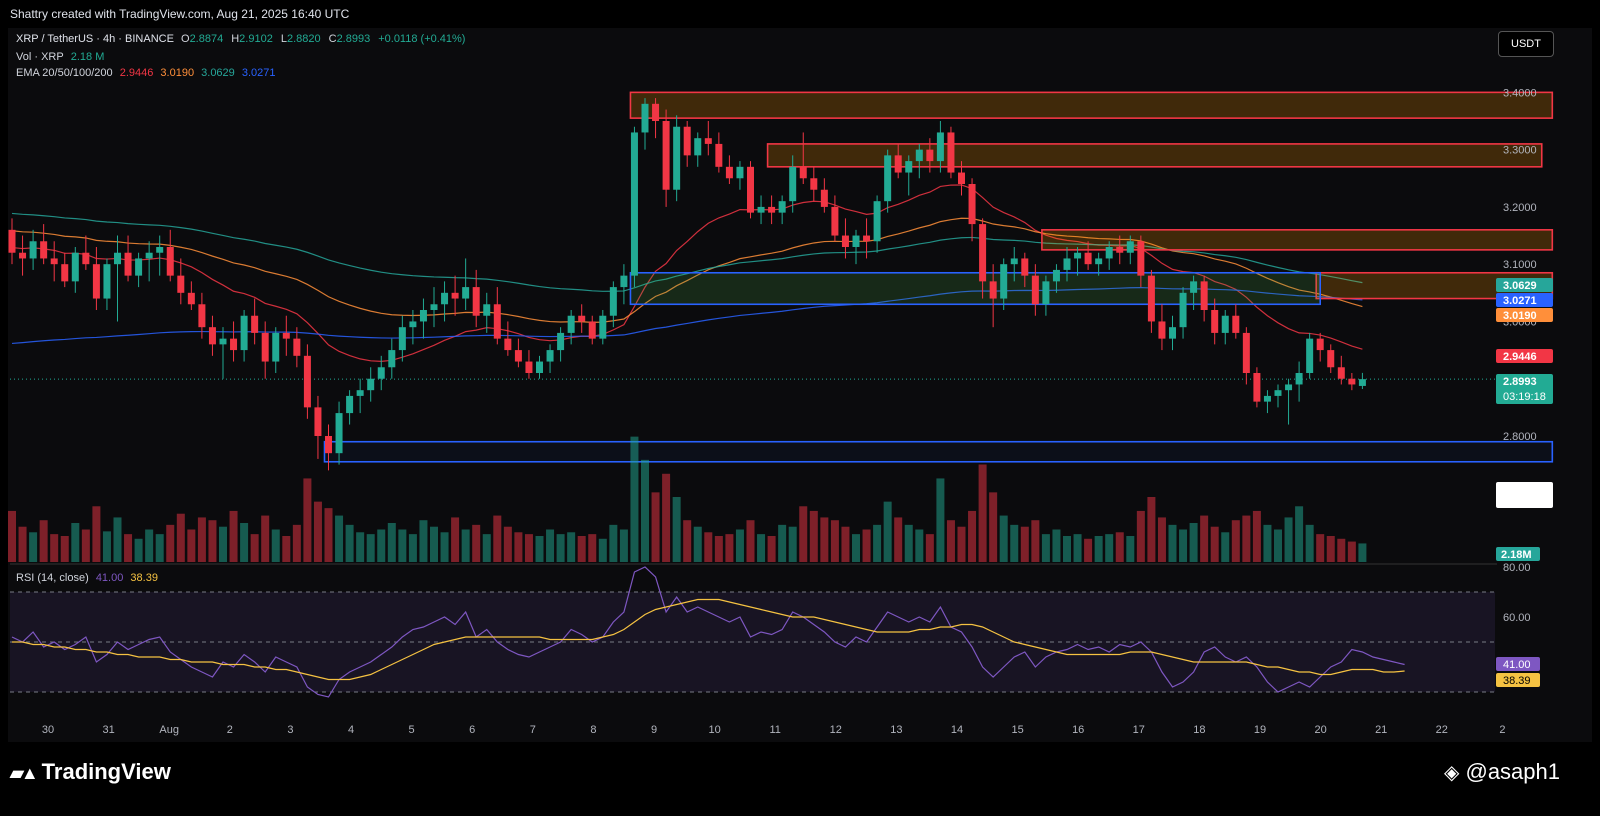 The image size is (1600, 816). What do you see at coordinates (1442, 730) in the screenshot?
I see `time-tick-label: 22` at bounding box center [1442, 730].